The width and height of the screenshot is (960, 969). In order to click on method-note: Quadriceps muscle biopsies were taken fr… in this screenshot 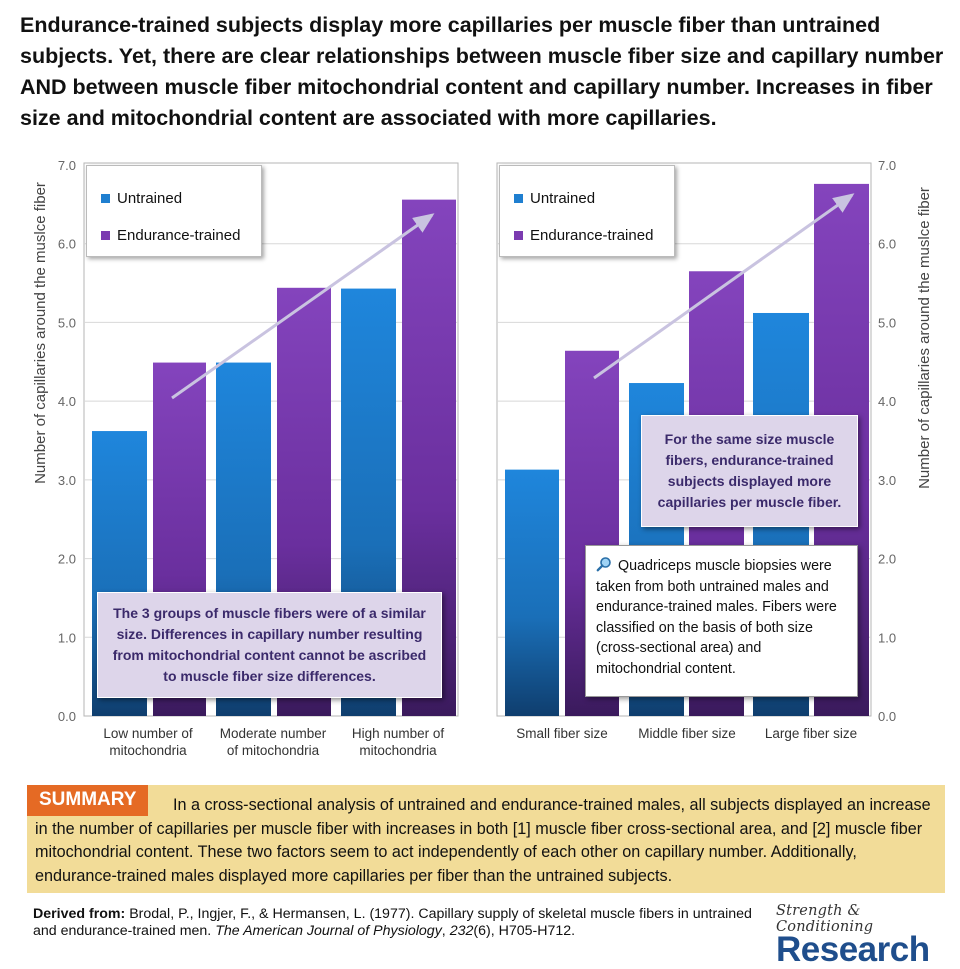, I will do `click(721, 621)`.